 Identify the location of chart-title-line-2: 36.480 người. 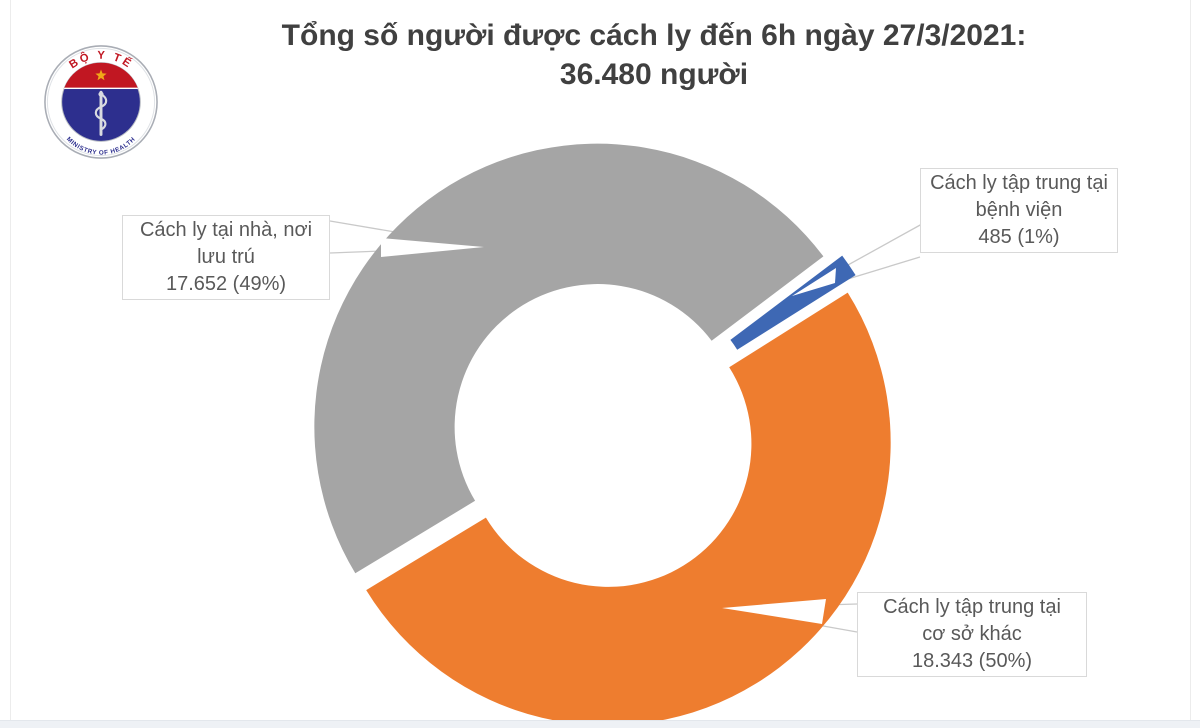
(654, 74).